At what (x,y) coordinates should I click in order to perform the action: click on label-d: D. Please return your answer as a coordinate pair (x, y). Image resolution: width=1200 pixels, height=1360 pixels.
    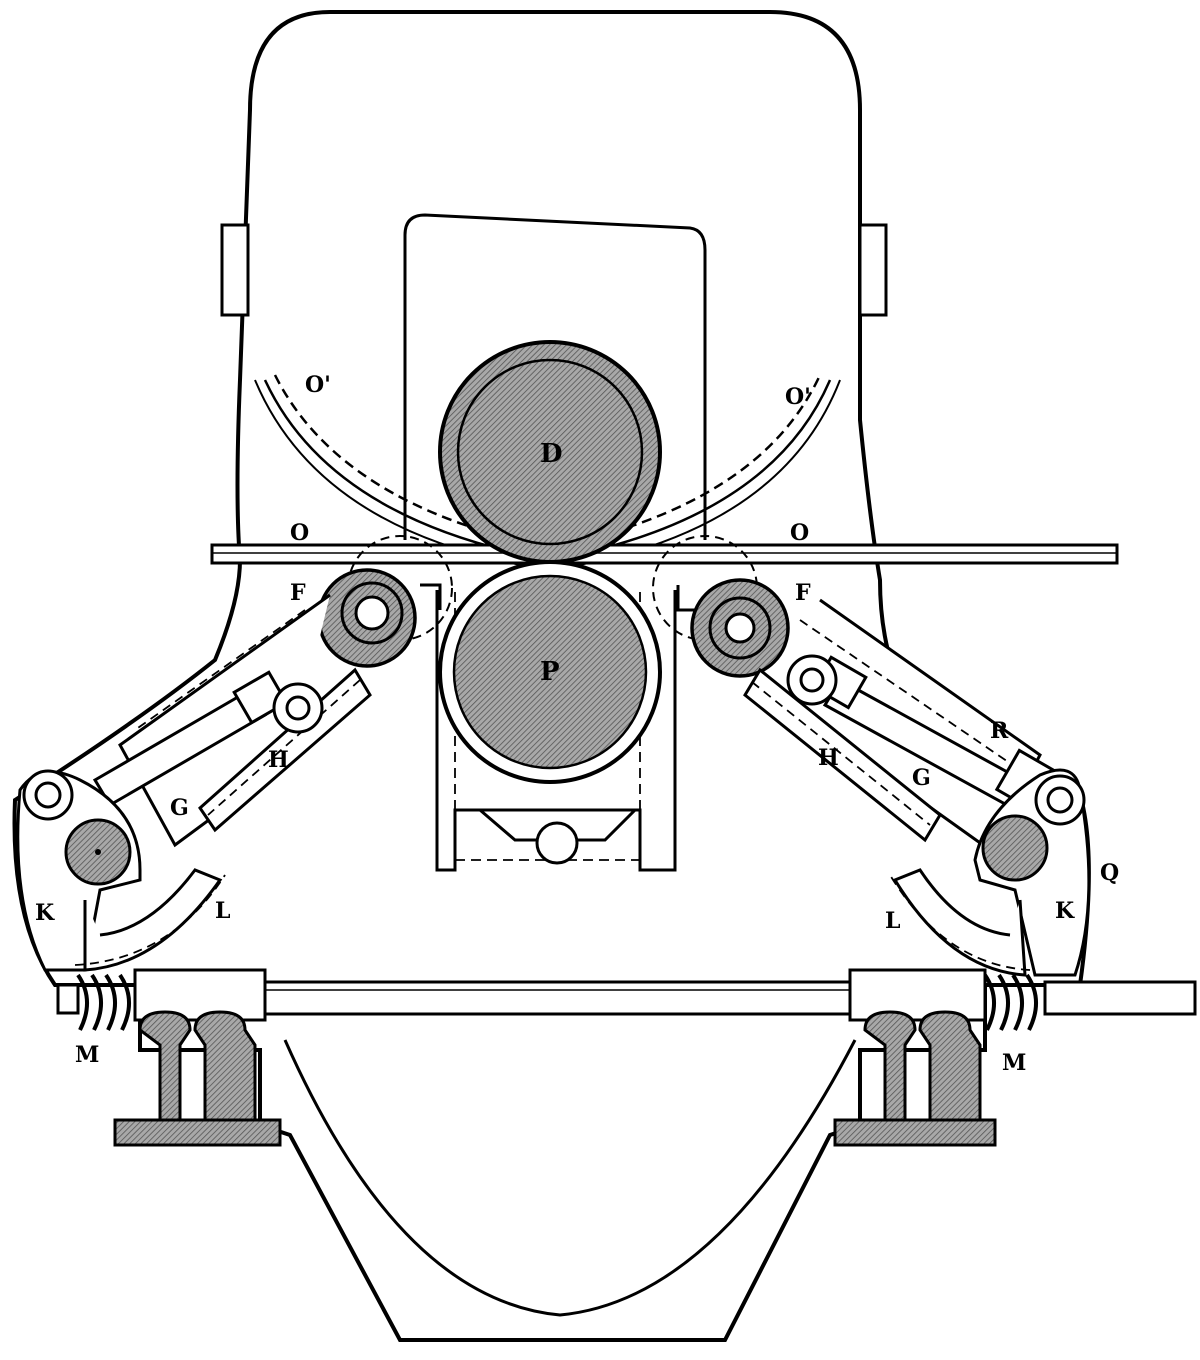
    Looking at the image, I should click on (551, 454).